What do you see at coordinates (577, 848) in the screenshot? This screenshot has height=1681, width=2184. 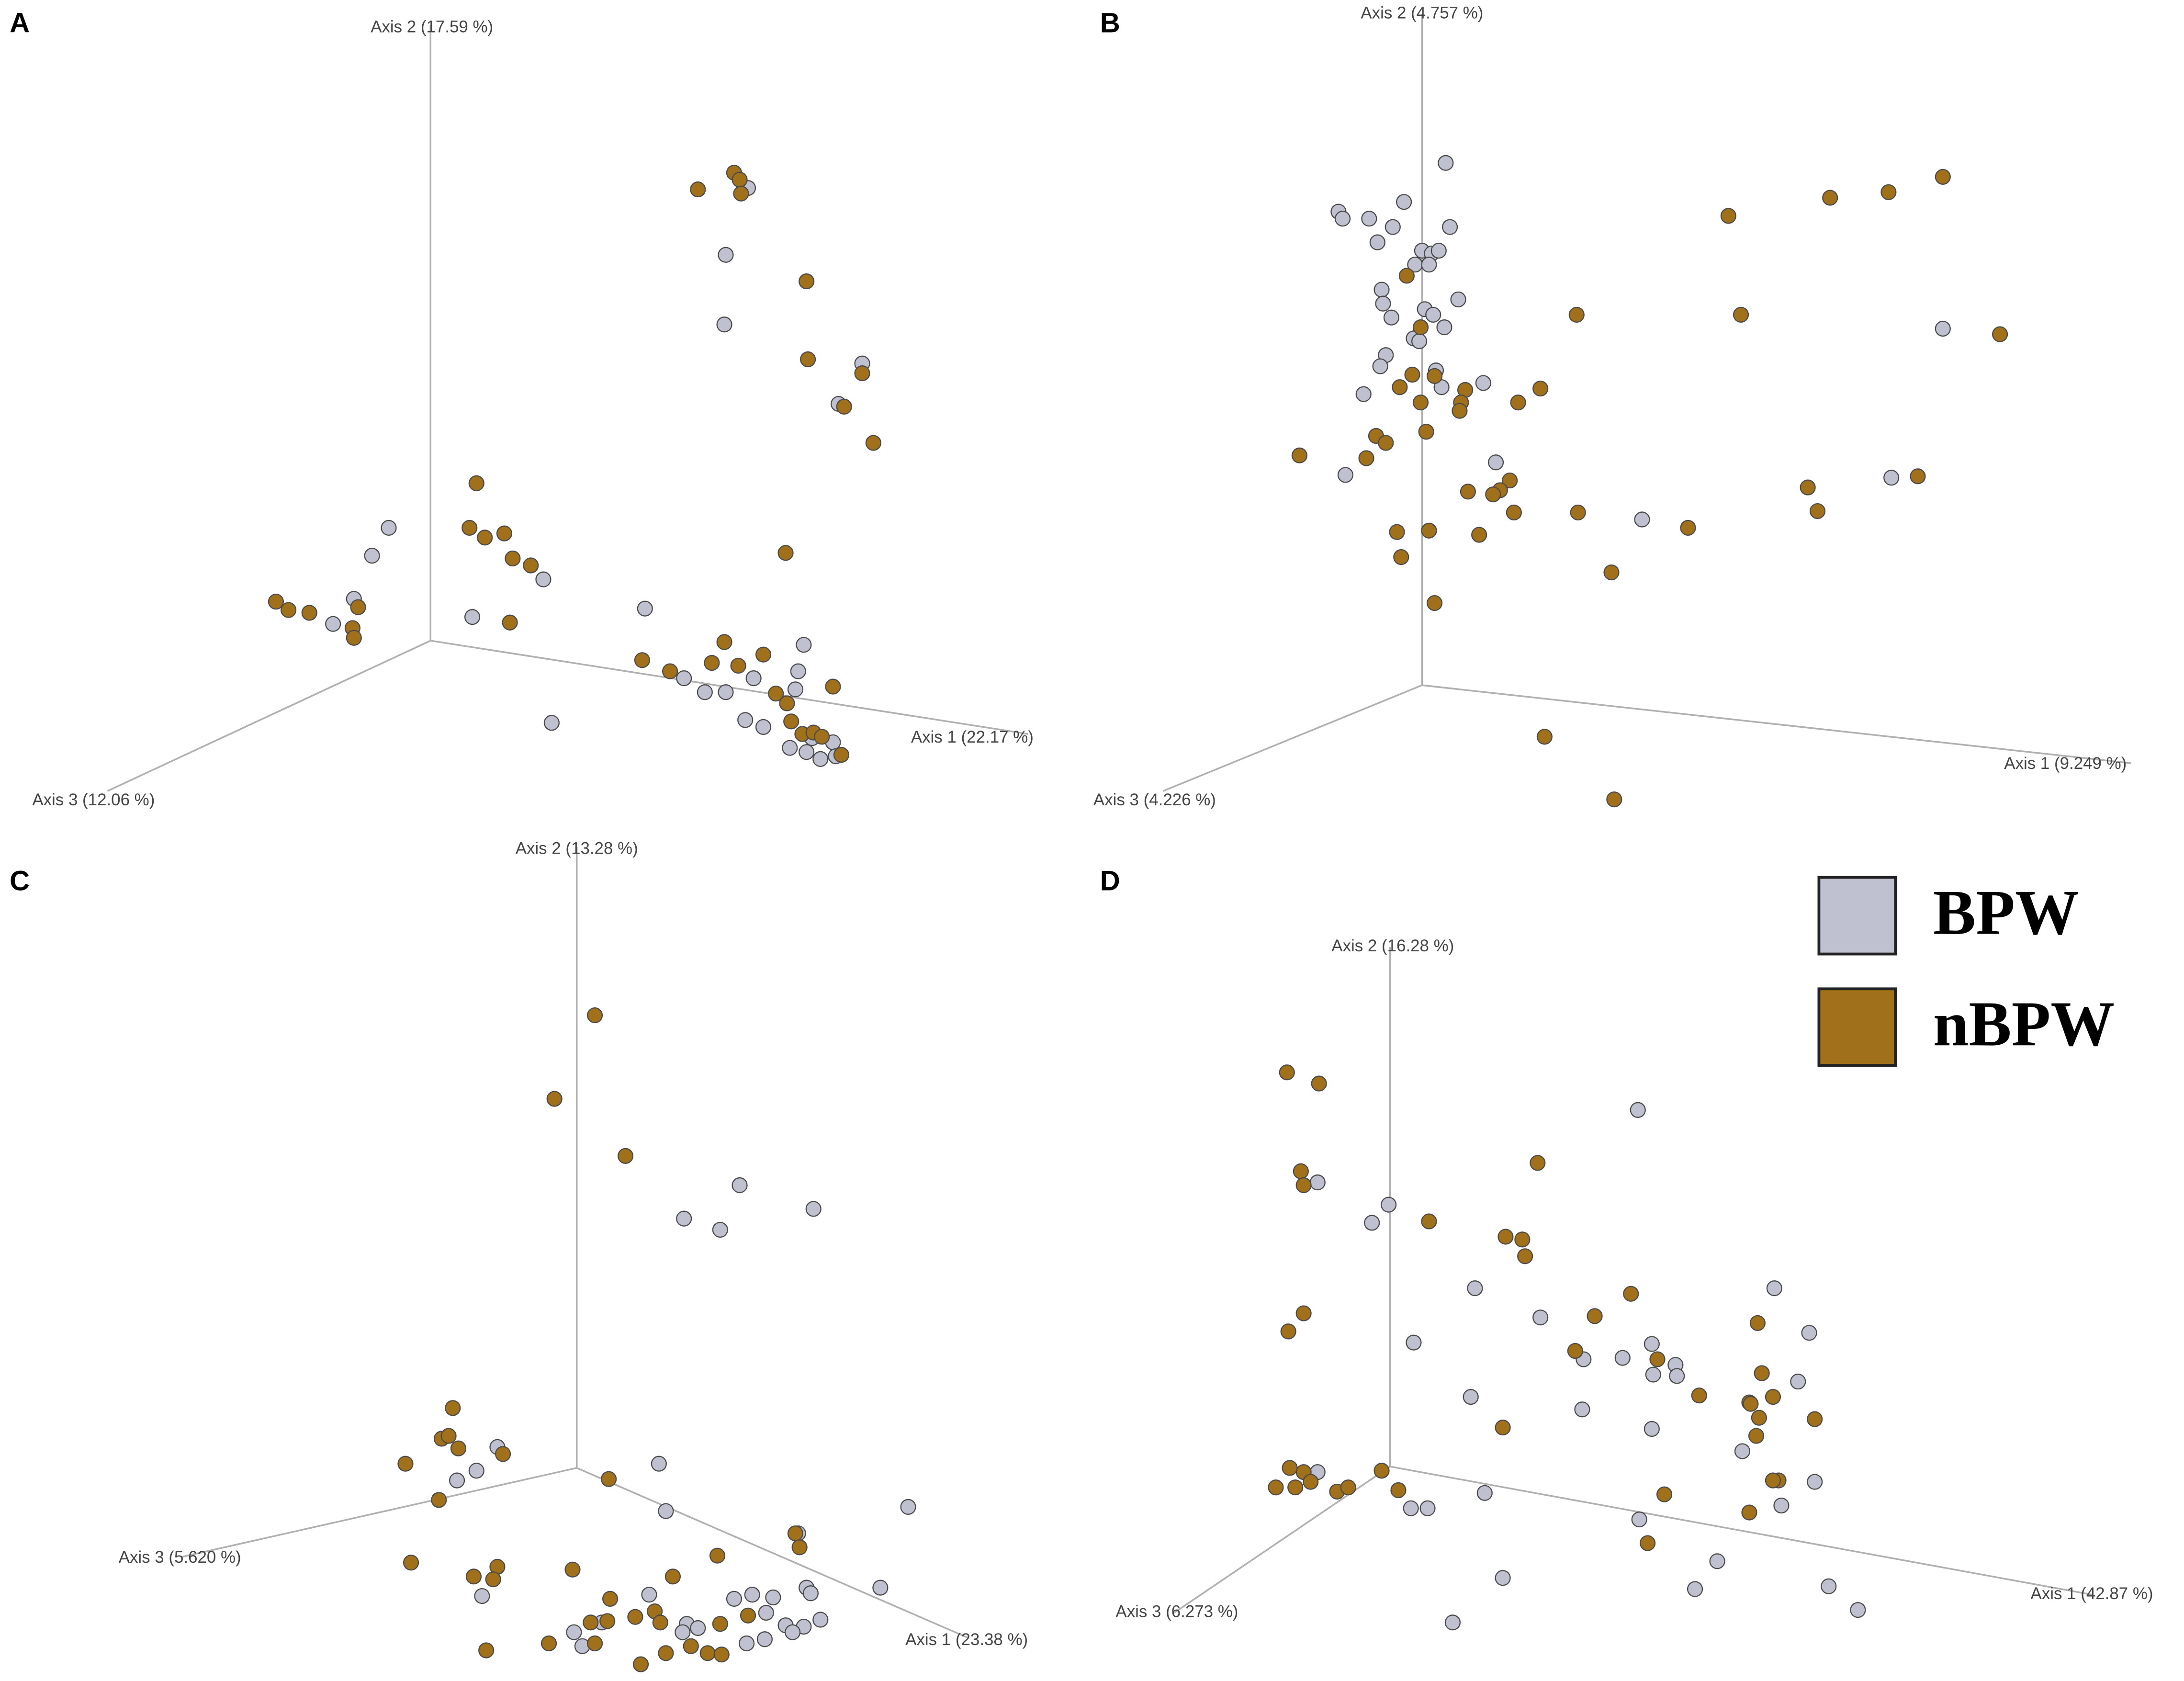 I see `axis-label: Axis 2 (13.28 %)` at bounding box center [577, 848].